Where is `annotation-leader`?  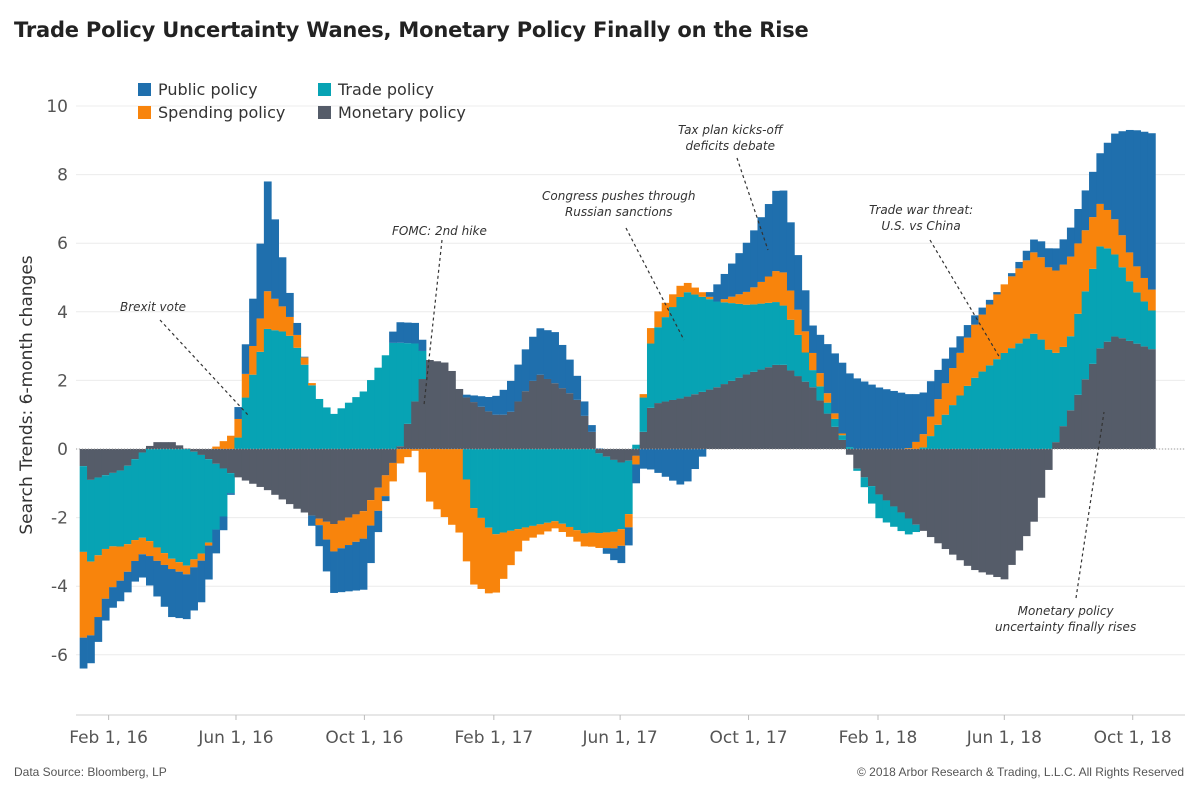
annotation-leader is located at coordinates (965, 299).